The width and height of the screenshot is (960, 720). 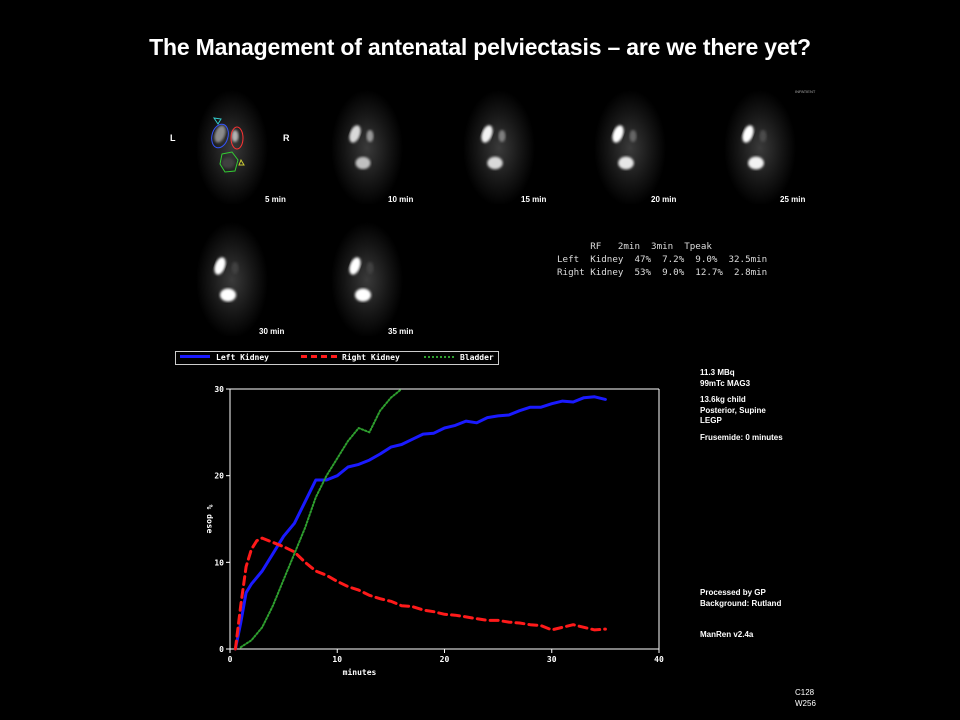 I want to click on roi-right-kidney, so click(x=237, y=138).